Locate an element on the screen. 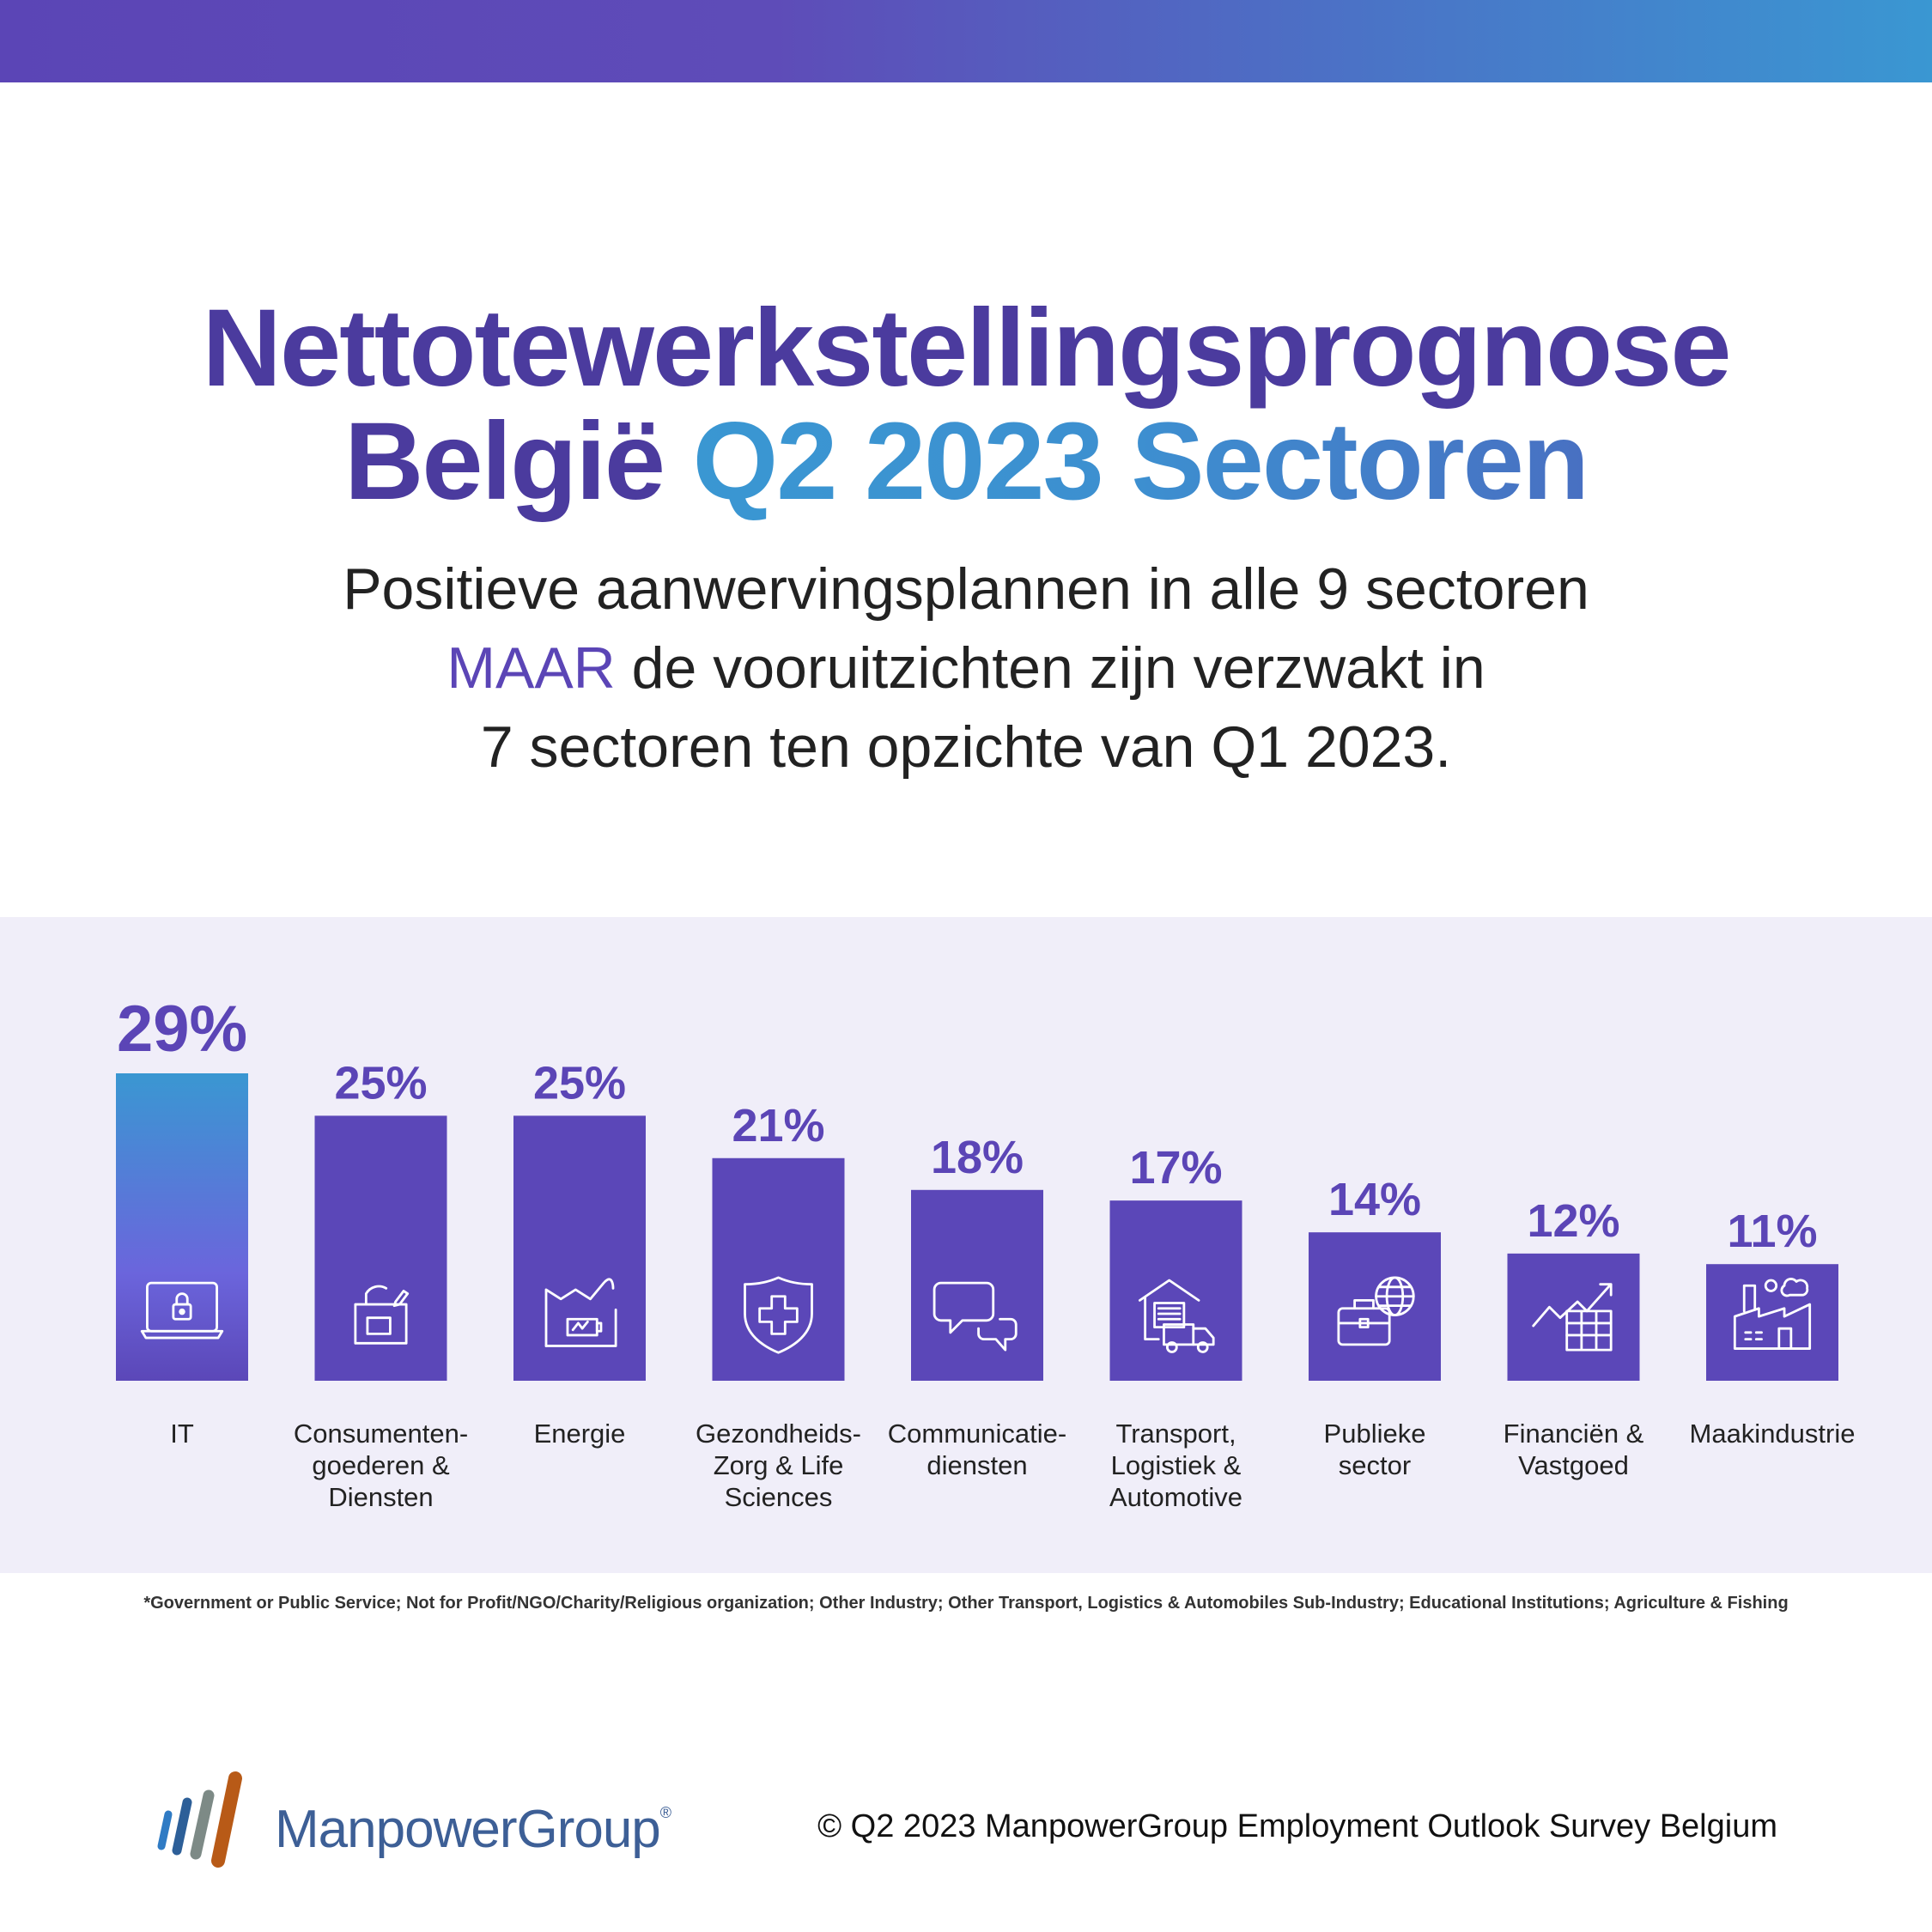 This screenshot has width=1932, height=1932. manpowergroup-logo-text: ManpowerGroup® is located at coordinates (473, 1829).